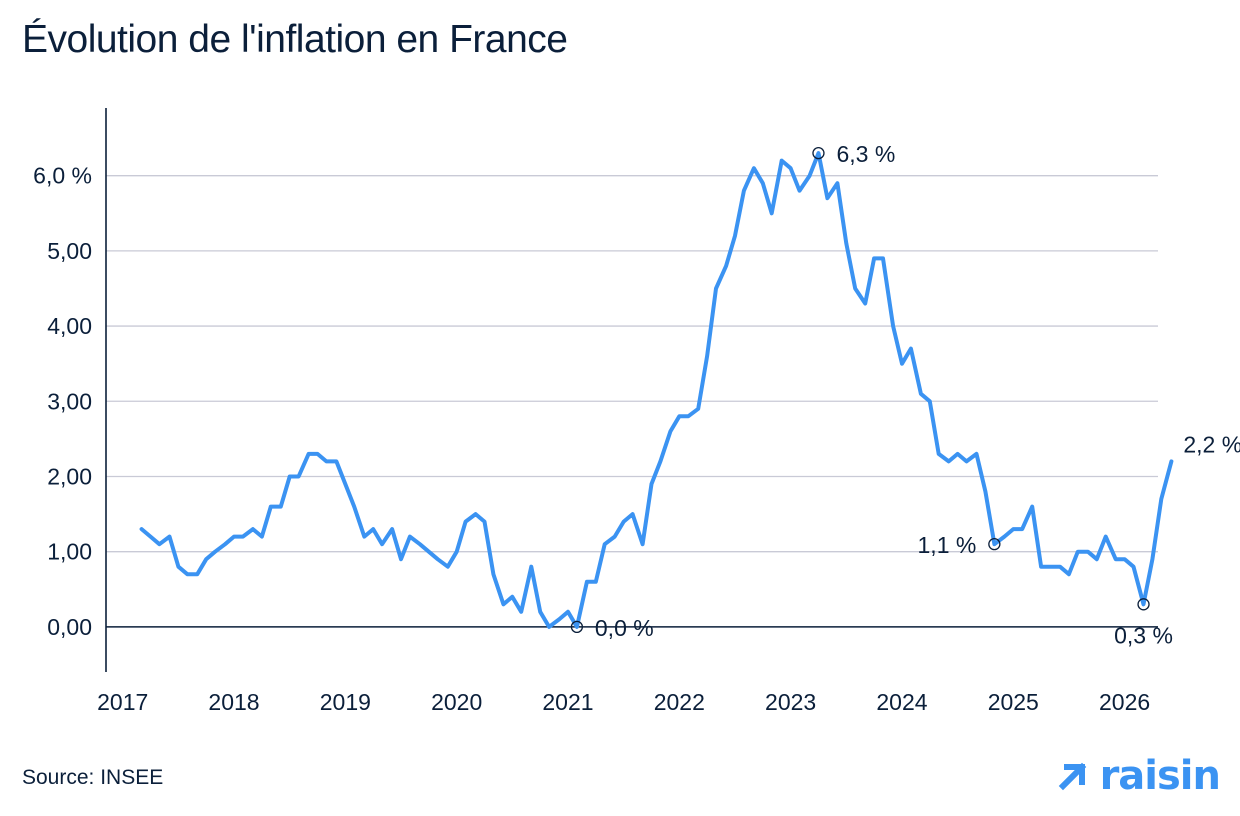 The width and height of the screenshot is (1240, 816). What do you see at coordinates (623, 702) in the screenshot?
I see `x-tick-labels: 2017 2018 2019 2020 2021 2022 2023 2024 2025 2026` at bounding box center [623, 702].